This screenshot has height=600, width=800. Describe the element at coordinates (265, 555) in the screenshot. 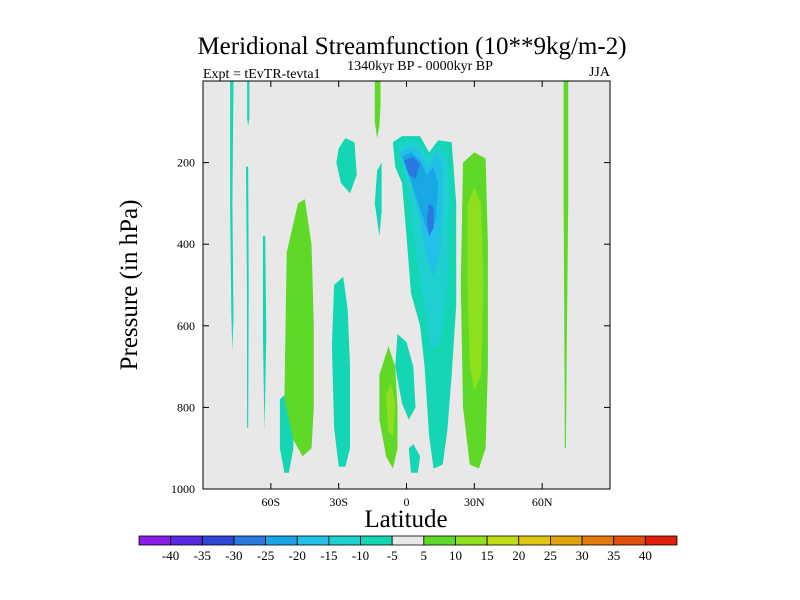

I see `colorbar-label: -25` at that location.